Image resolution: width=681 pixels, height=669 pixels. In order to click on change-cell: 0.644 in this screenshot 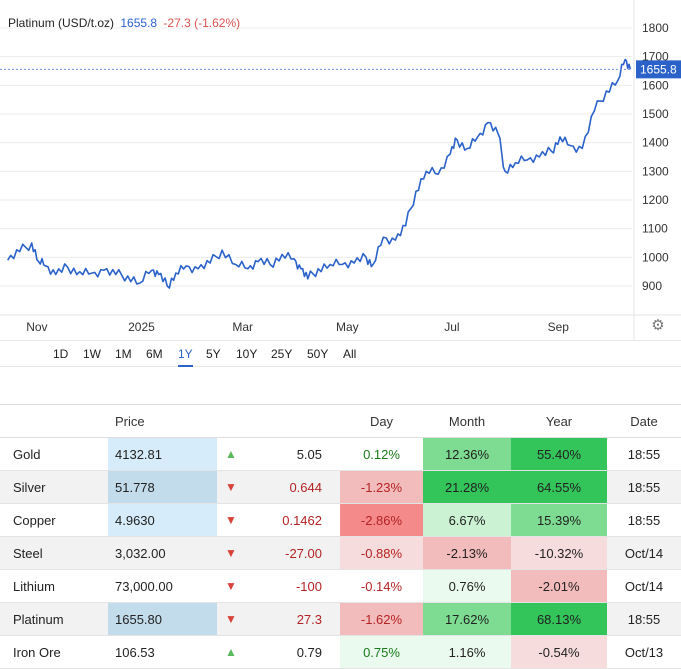, I will do `click(292, 487)`.